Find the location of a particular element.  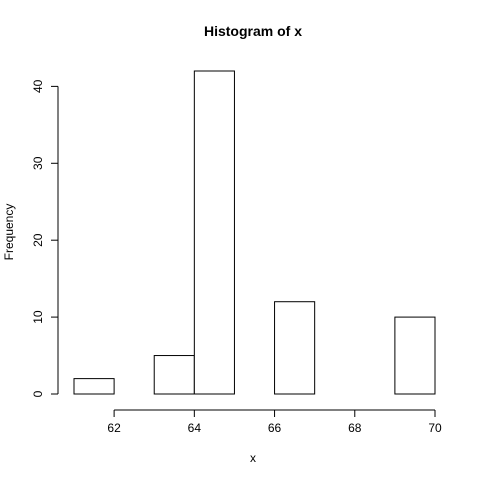

x-tick-label: 66 is located at coordinates (275, 428).